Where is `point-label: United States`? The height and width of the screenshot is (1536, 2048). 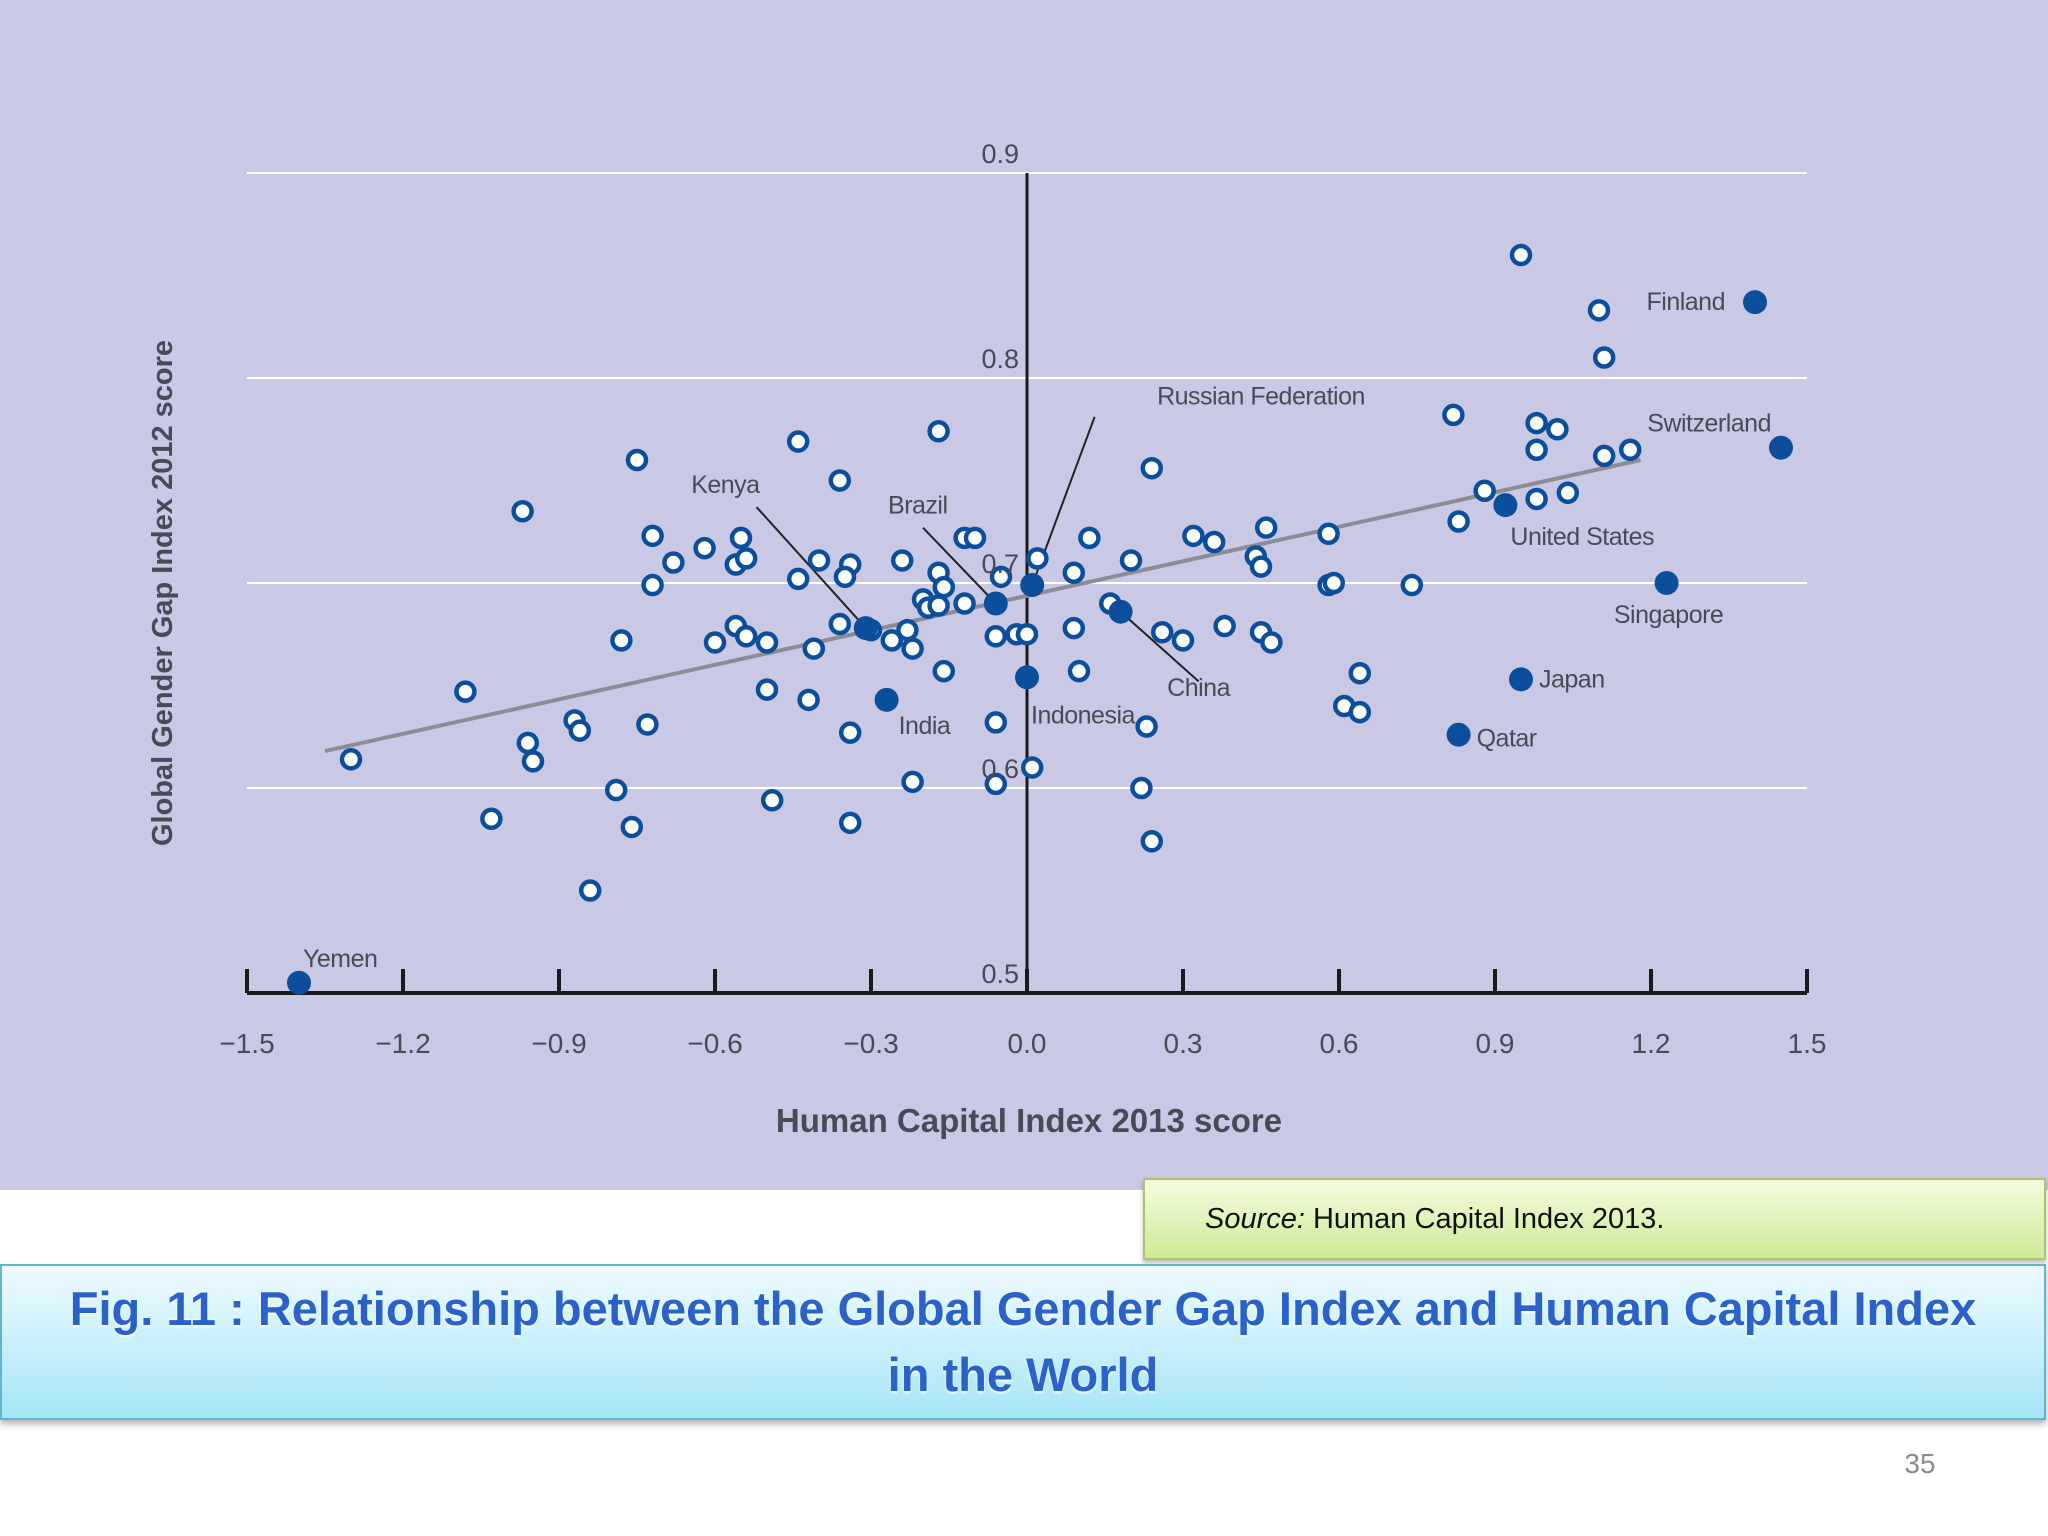 point-label: United States is located at coordinates (1582, 537).